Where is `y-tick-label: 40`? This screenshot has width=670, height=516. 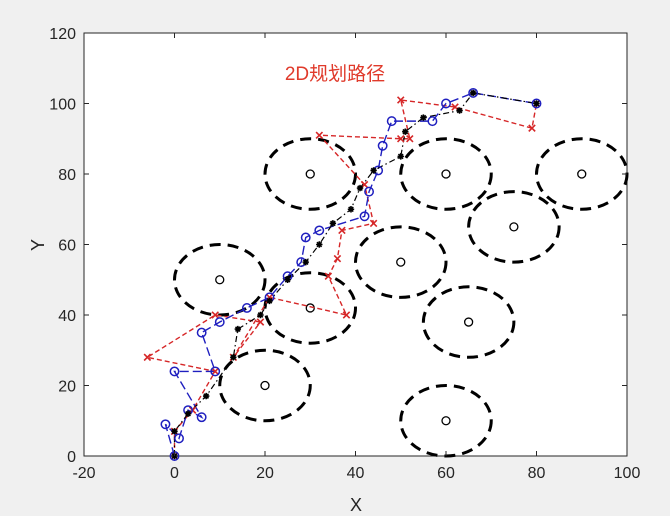
y-tick-label: 40 is located at coordinates (67, 316).